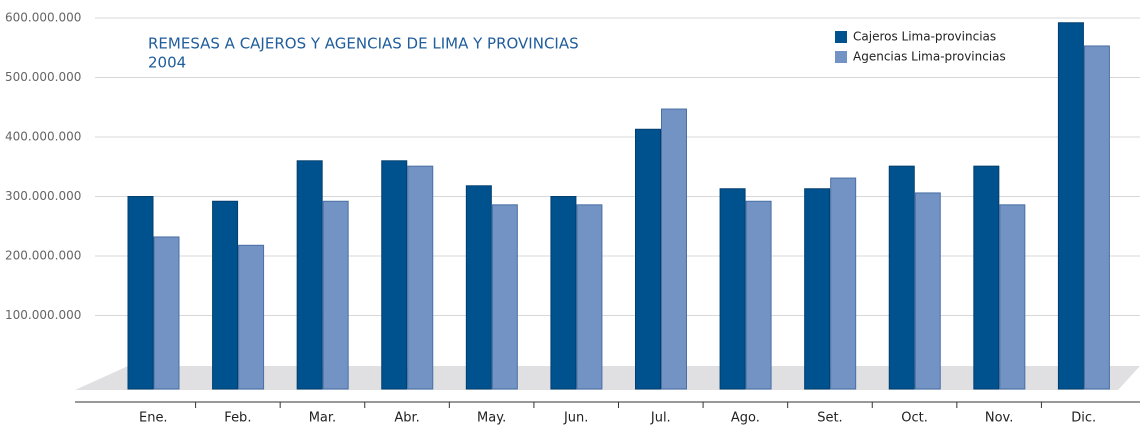  I want to click on x-tick-label: Feb., so click(237, 418).